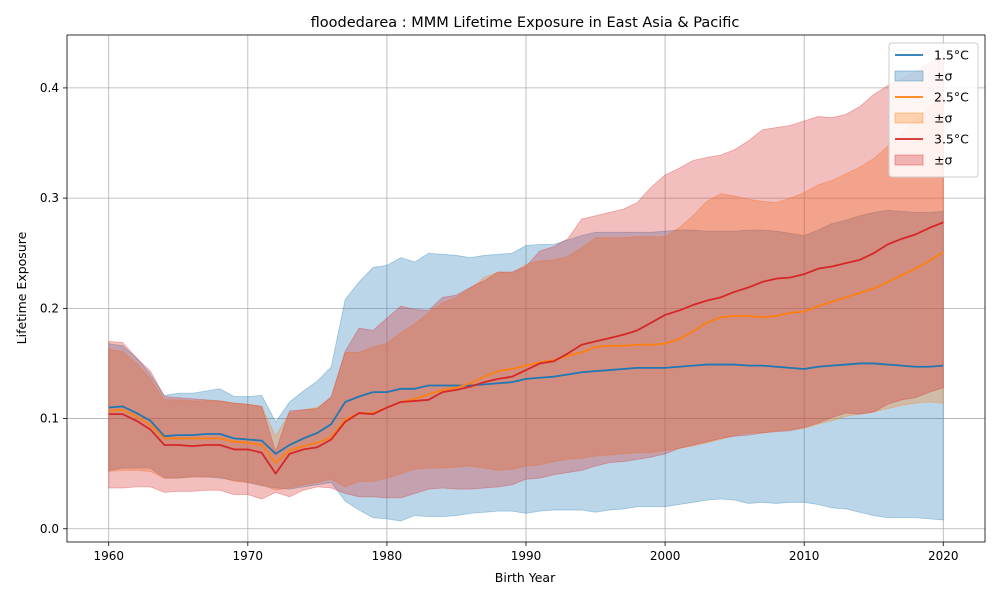  I want to click on x-tick-label: 1980, so click(387, 556).